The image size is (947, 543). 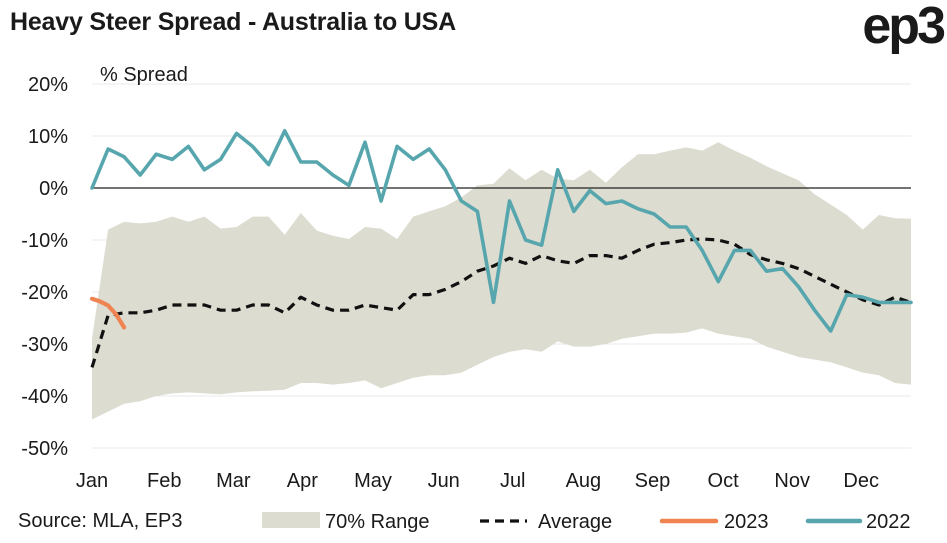 What do you see at coordinates (44, 397) in the screenshot?
I see `y-tick-label: -40%` at bounding box center [44, 397].